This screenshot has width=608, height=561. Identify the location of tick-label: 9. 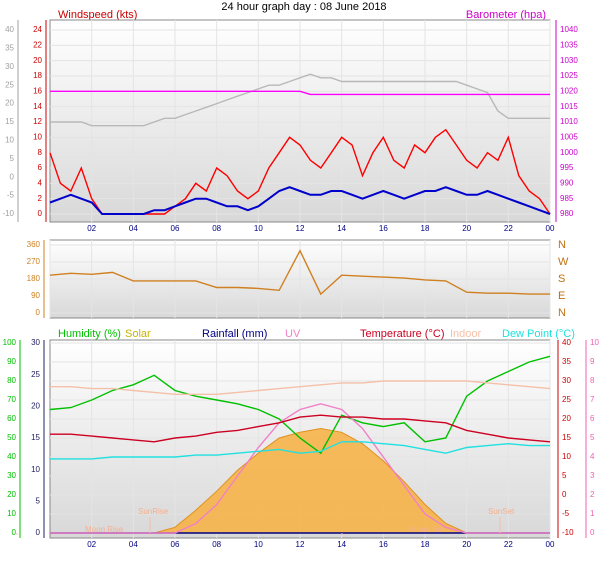
(592, 361).